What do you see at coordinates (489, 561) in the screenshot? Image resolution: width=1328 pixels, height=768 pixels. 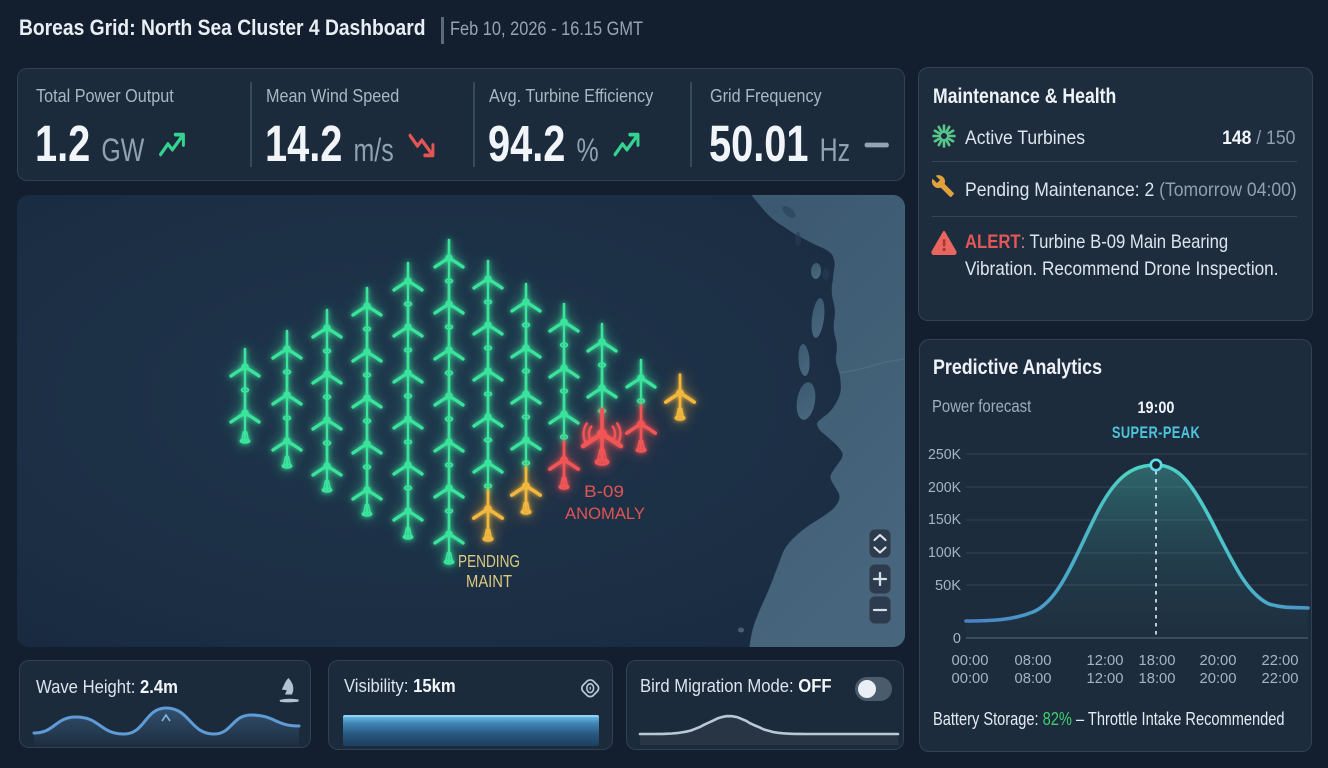 I see `svg-text: PENDING` at bounding box center [489, 561].